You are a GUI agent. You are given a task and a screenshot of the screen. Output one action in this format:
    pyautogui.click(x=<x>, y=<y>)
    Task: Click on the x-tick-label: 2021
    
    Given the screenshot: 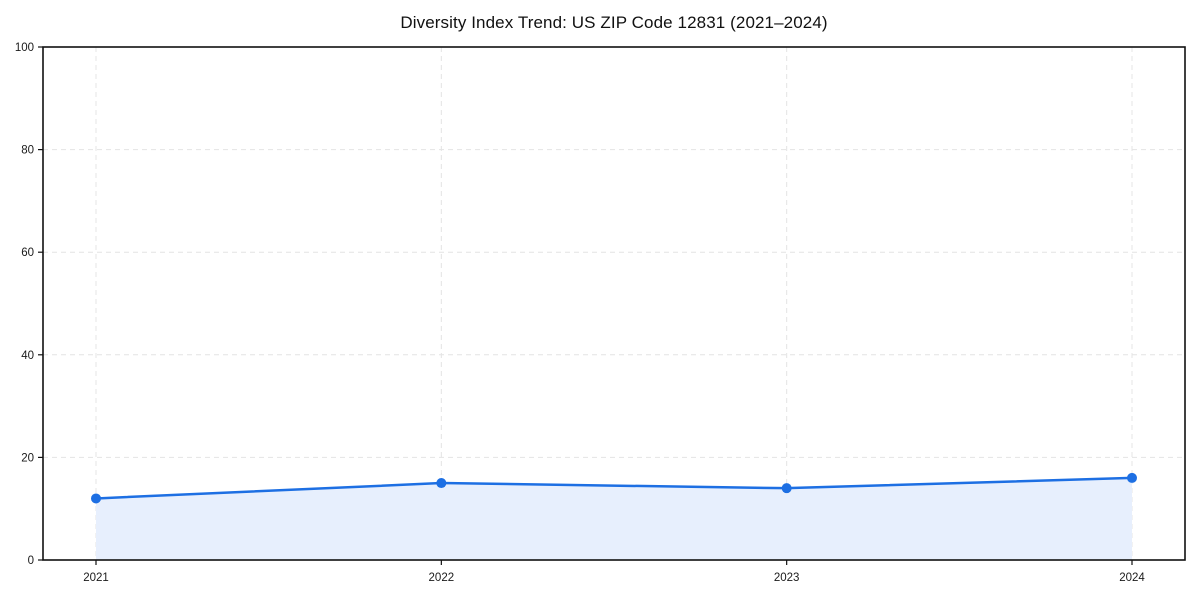 What is the action you would take?
    pyautogui.click(x=96, y=578)
    